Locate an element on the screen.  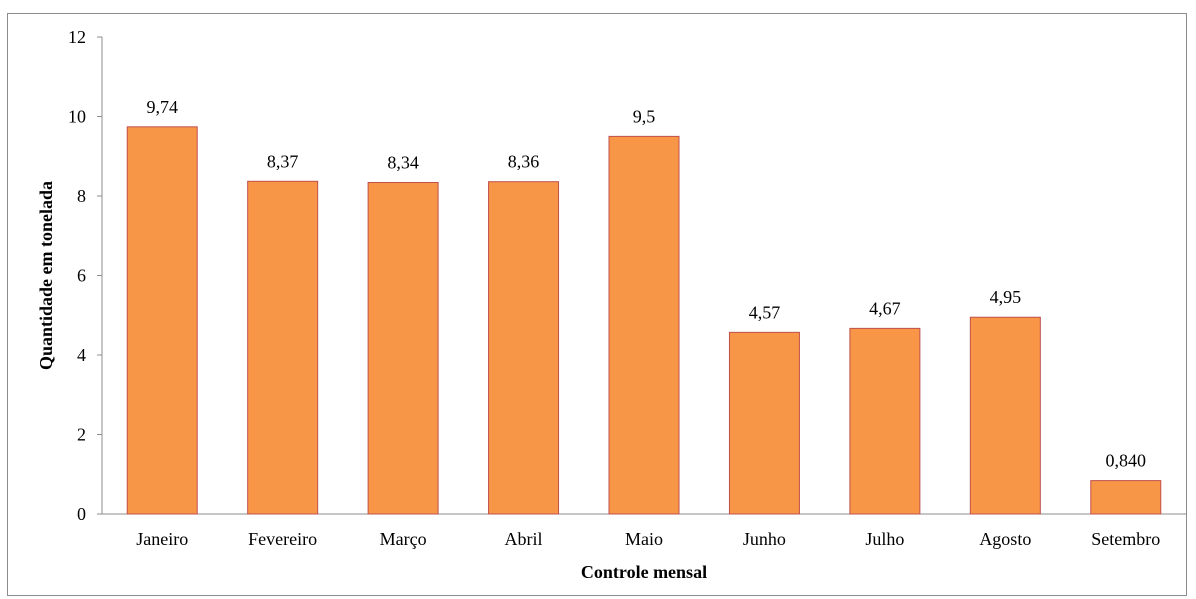
bar-julho is located at coordinates (885, 421).